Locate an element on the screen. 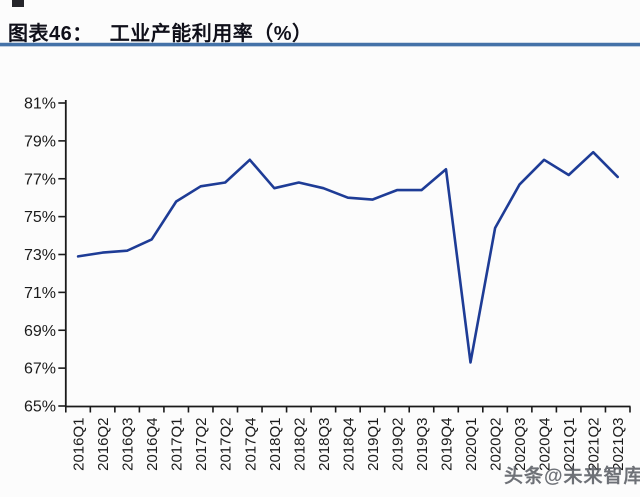  x-axis-label: 2017Q1 is located at coordinates (177, 444).